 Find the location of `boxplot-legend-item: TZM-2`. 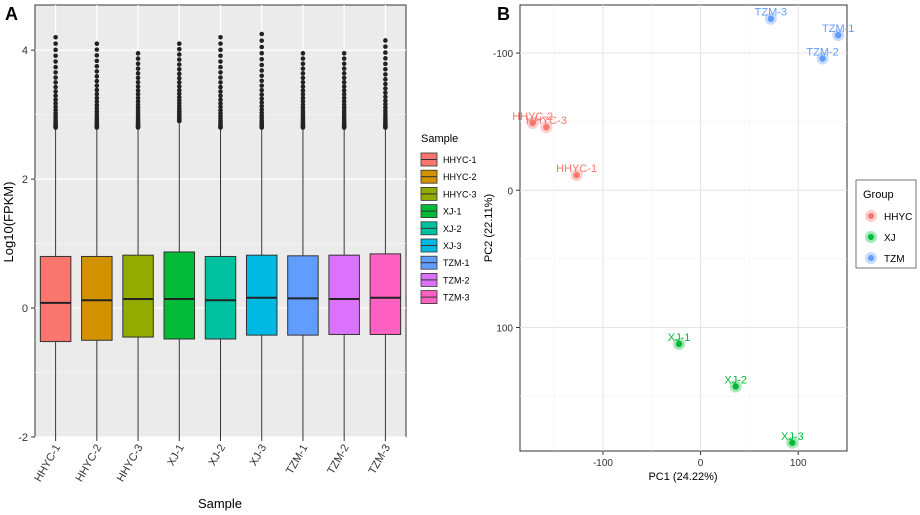

boxplot-legend-item: TZM-2 is located at coordinates (445, 279).